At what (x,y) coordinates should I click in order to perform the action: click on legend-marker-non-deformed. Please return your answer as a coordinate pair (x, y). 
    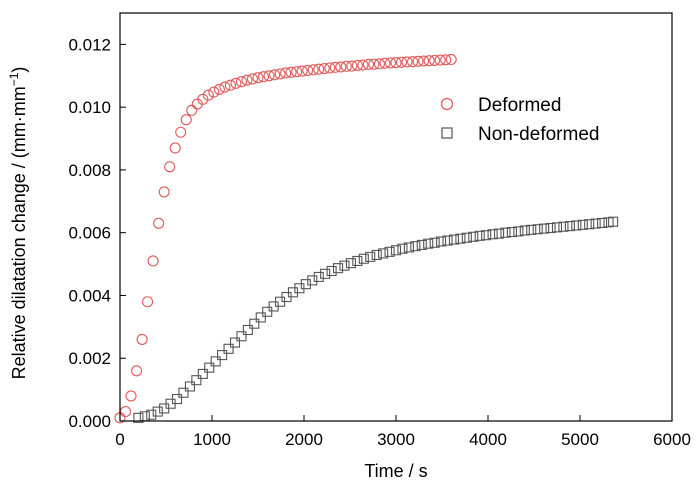
    Looking at the image, I should click on (447, 133).